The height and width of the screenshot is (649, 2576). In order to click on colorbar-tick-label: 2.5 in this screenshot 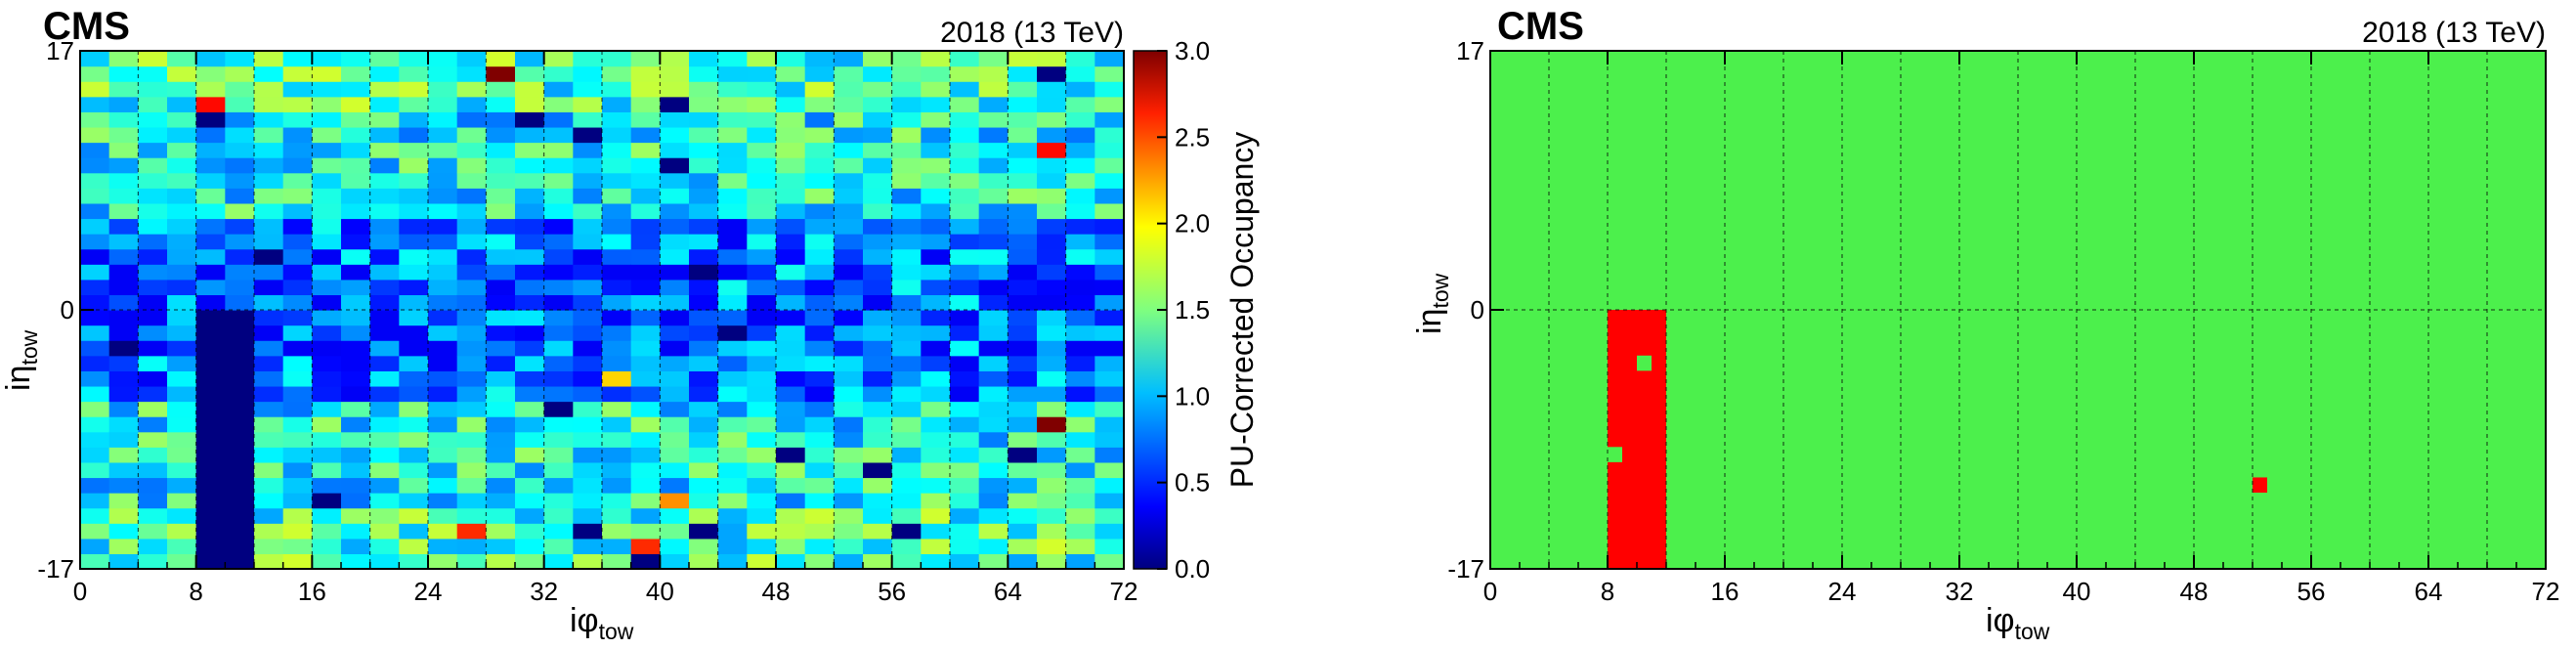, I will do `click(1192, 136)`.